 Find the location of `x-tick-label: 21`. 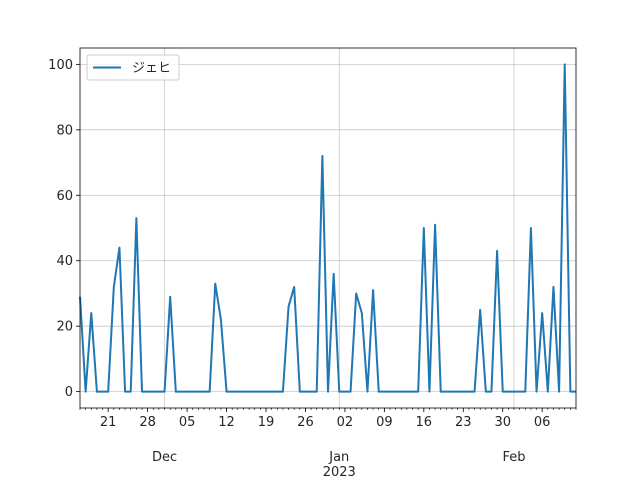

x-tick-label: 21 is located at coordinates (108, 422).